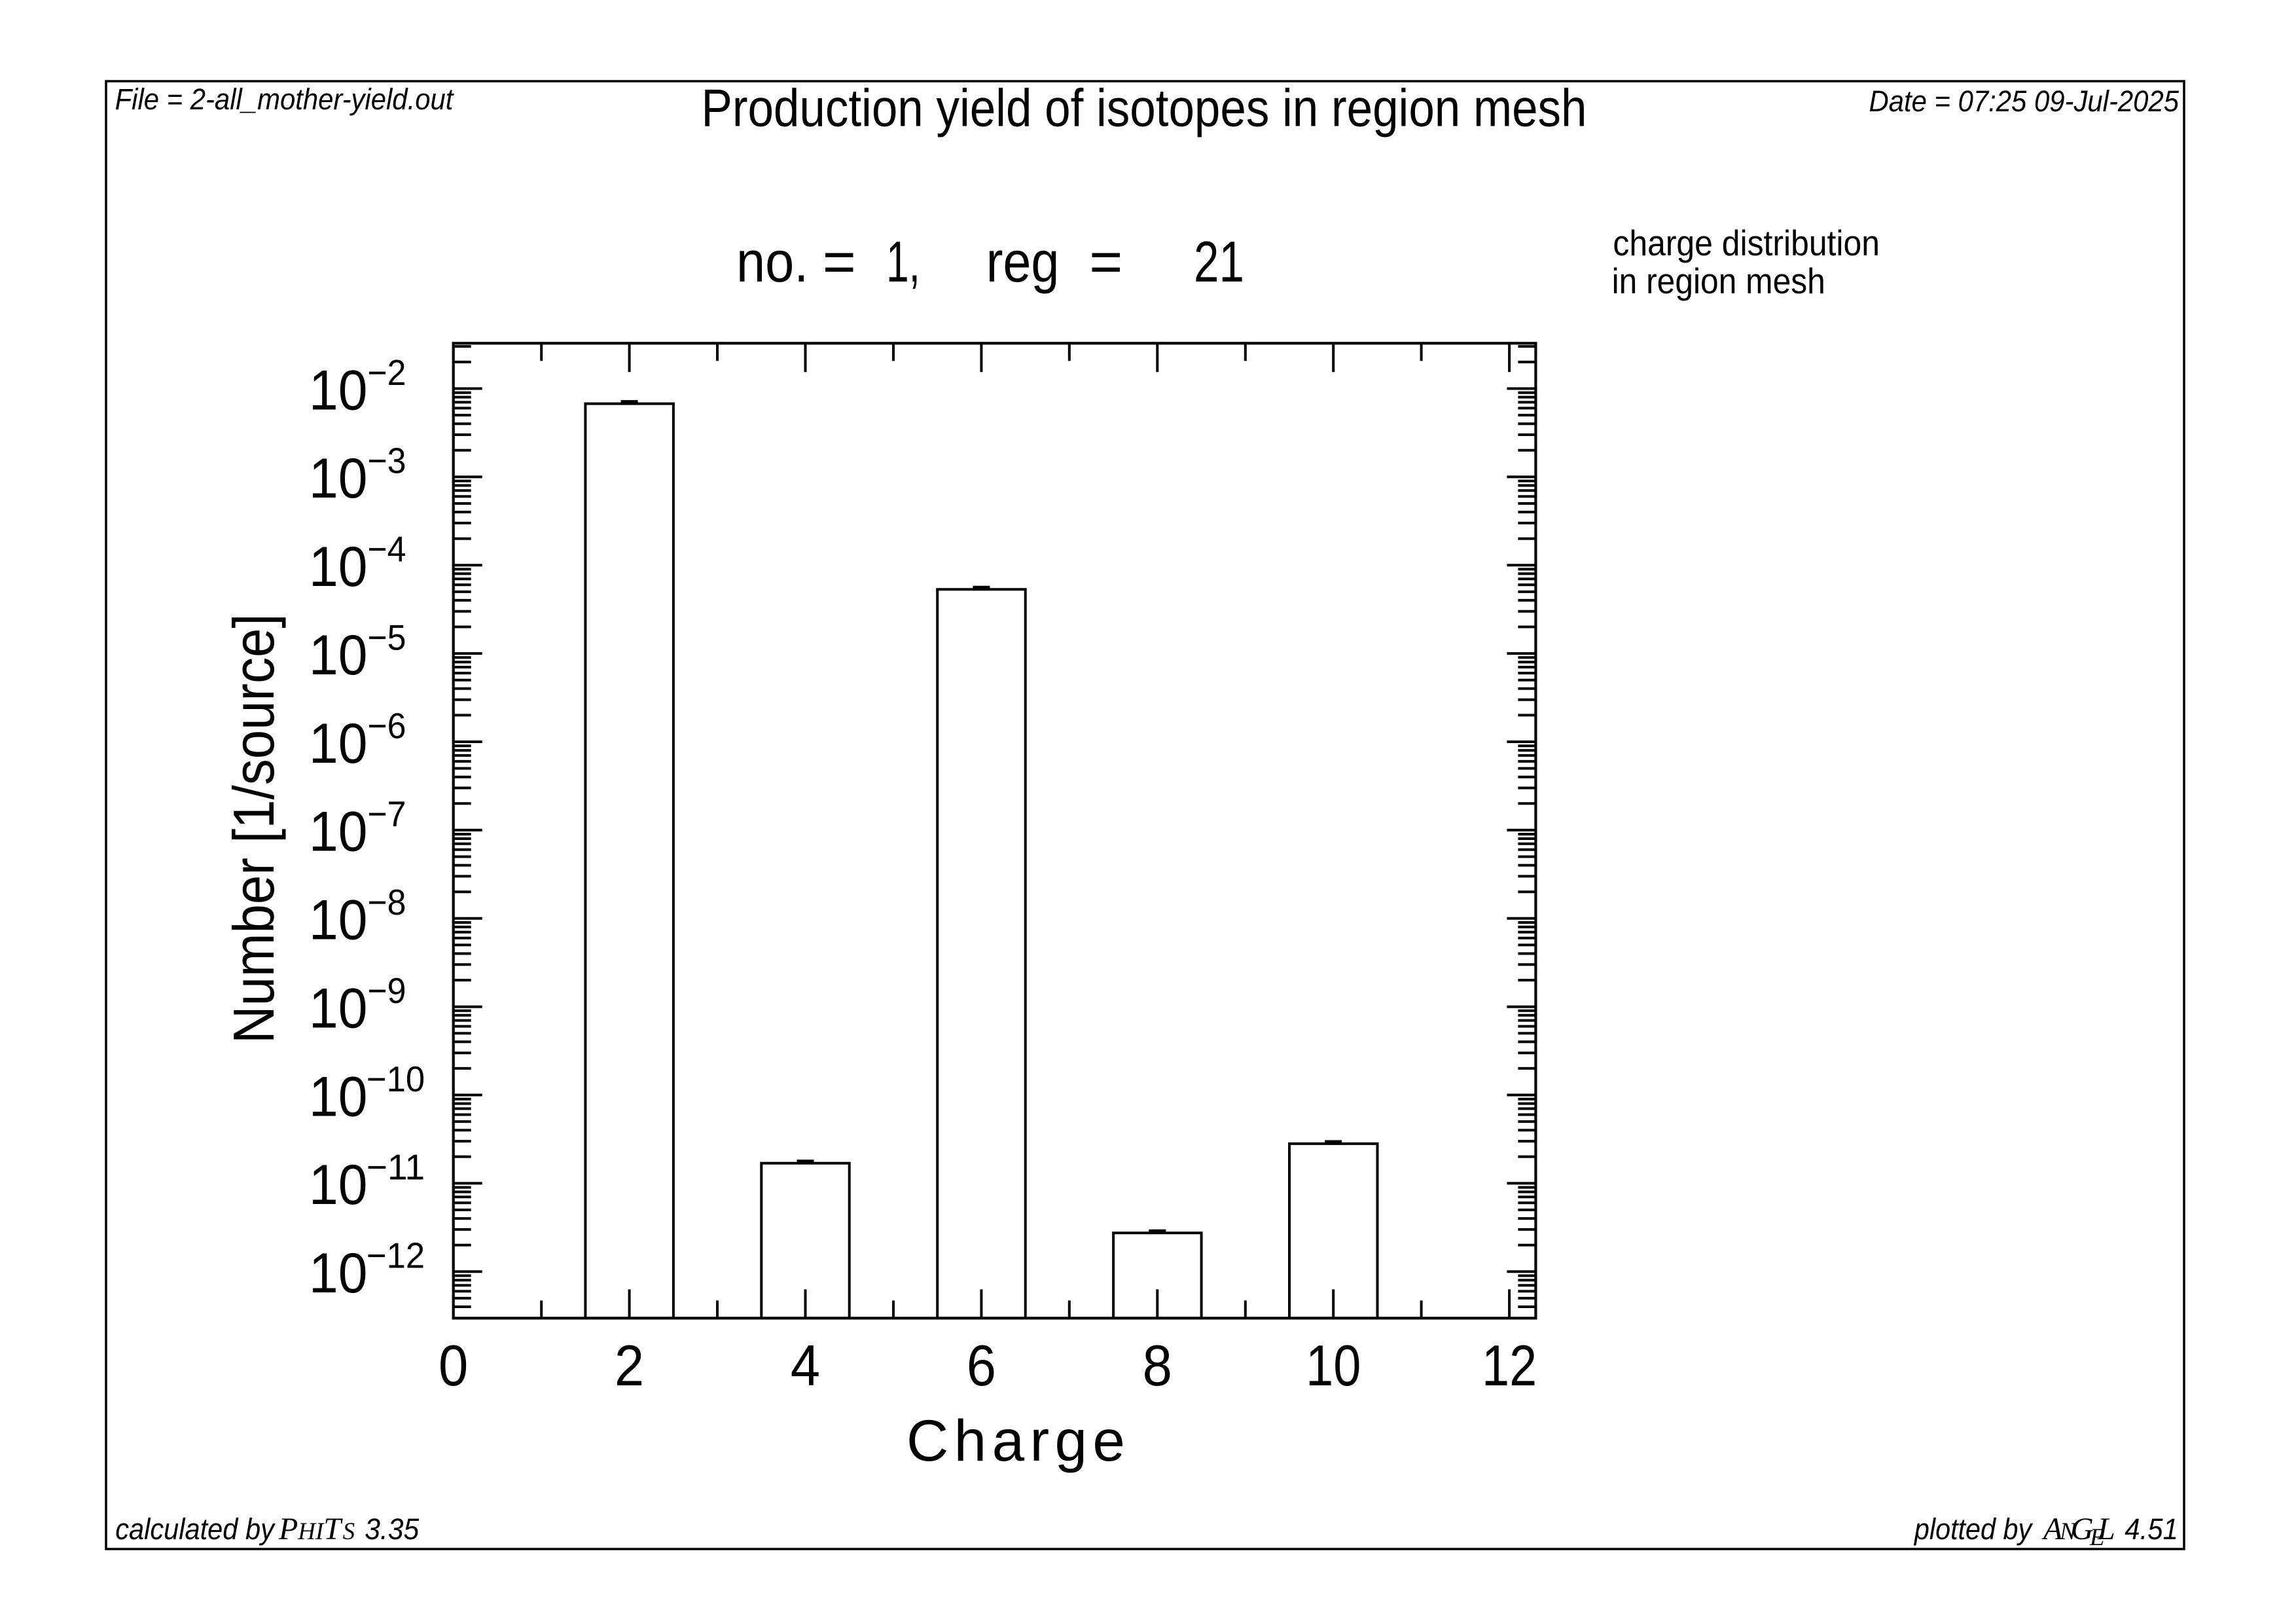 This screenshot has height=1623, width=2296. What do you see at coordinates (1973, 1529) in the screenshot?
I see `svg-text: plotted by` at bounding box center [1973, 1529].